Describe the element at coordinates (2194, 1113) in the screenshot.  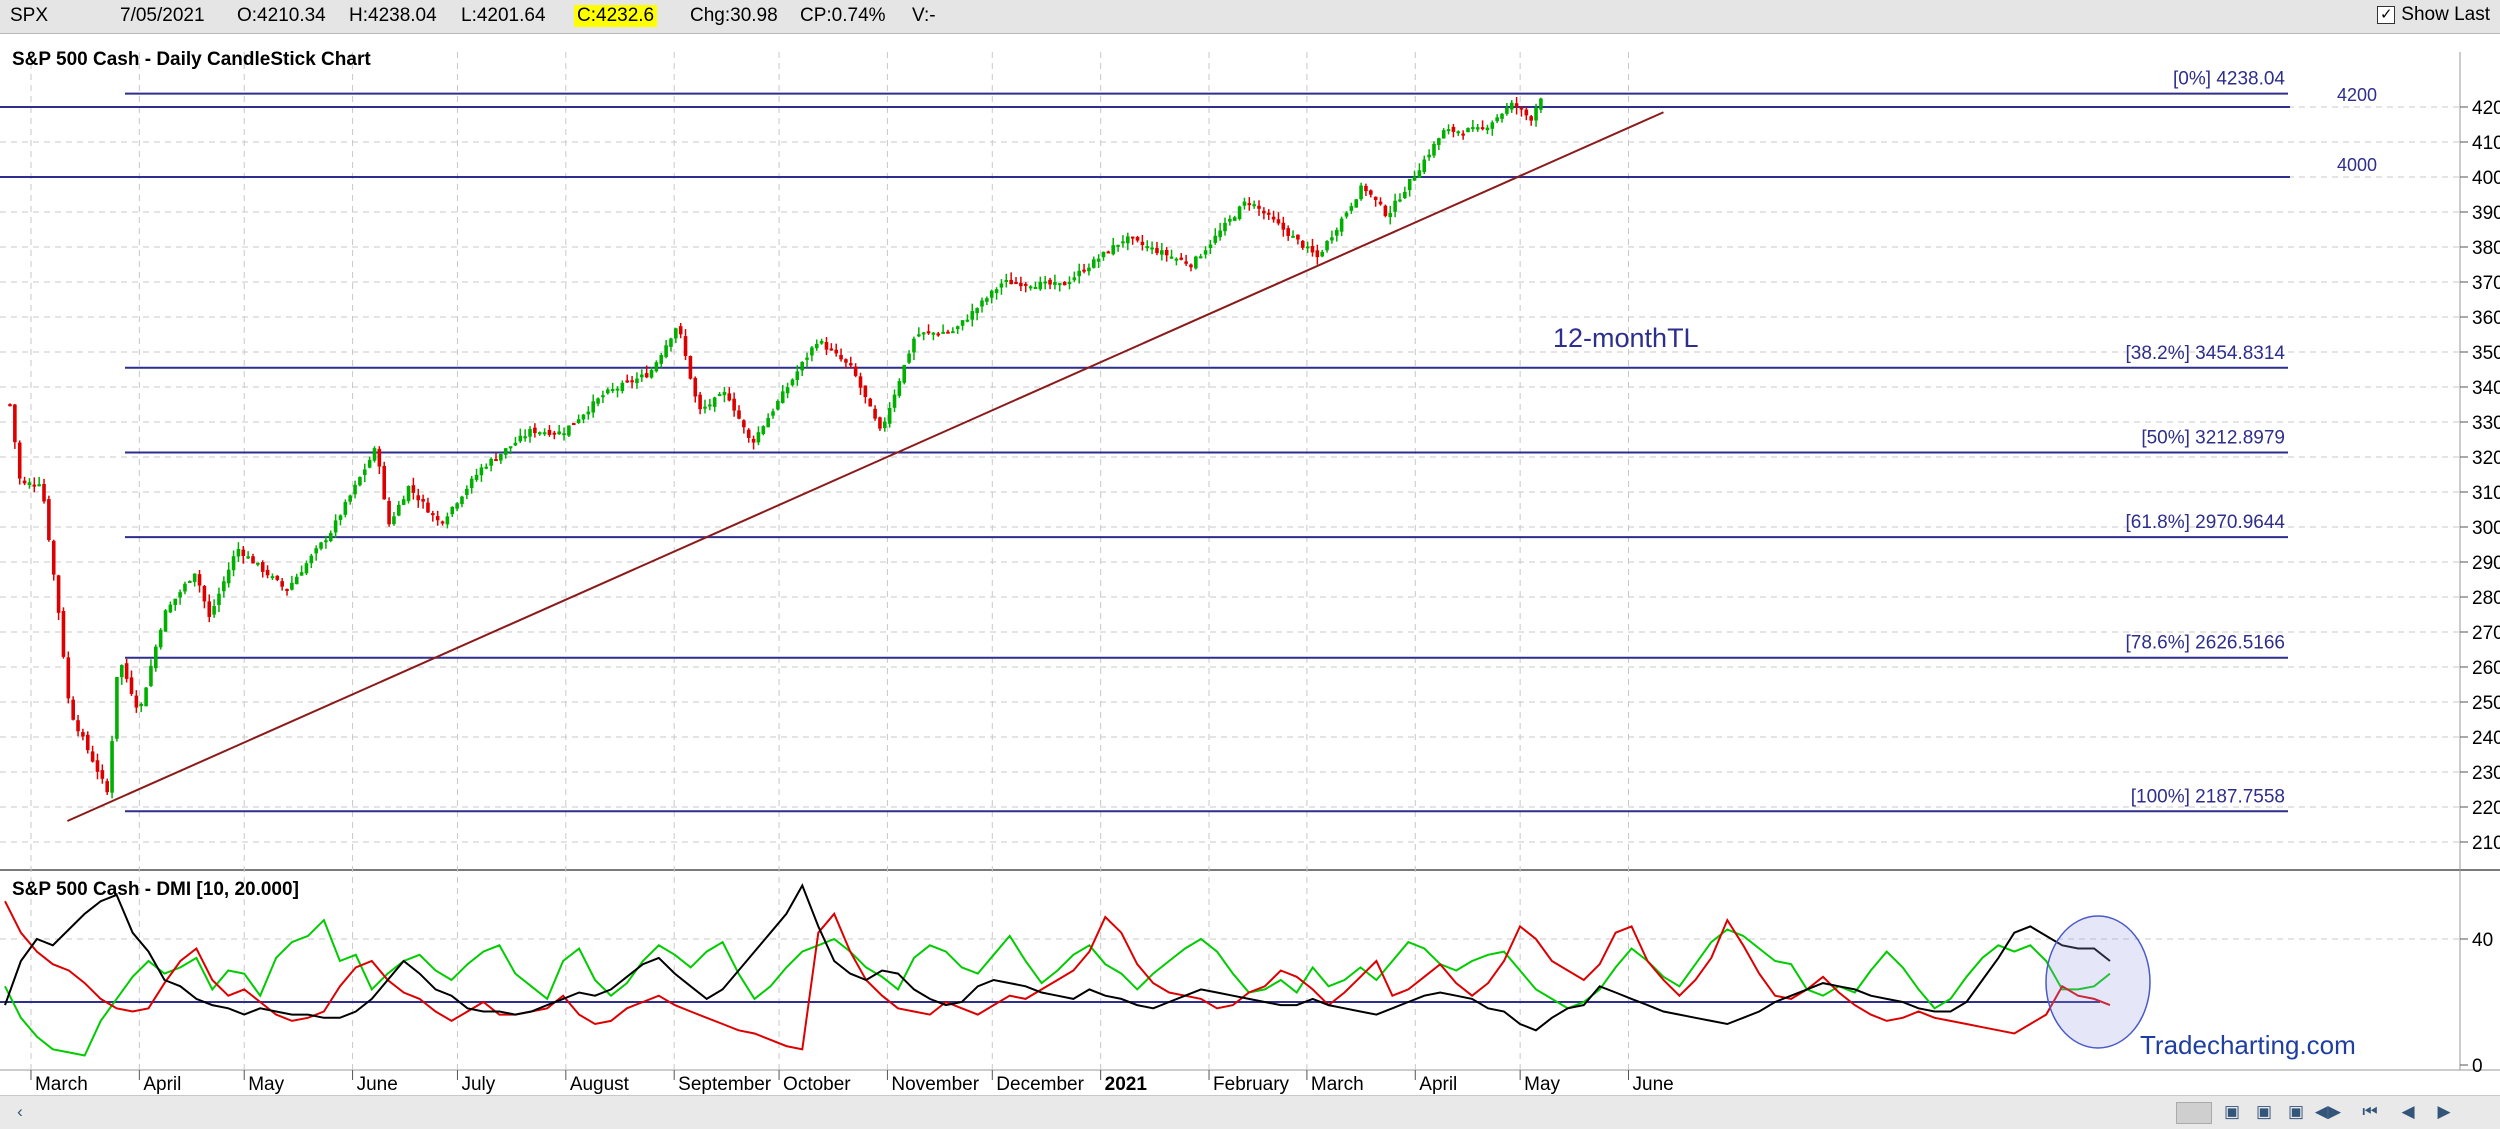
I see `scrollbar-thumb` at that location.